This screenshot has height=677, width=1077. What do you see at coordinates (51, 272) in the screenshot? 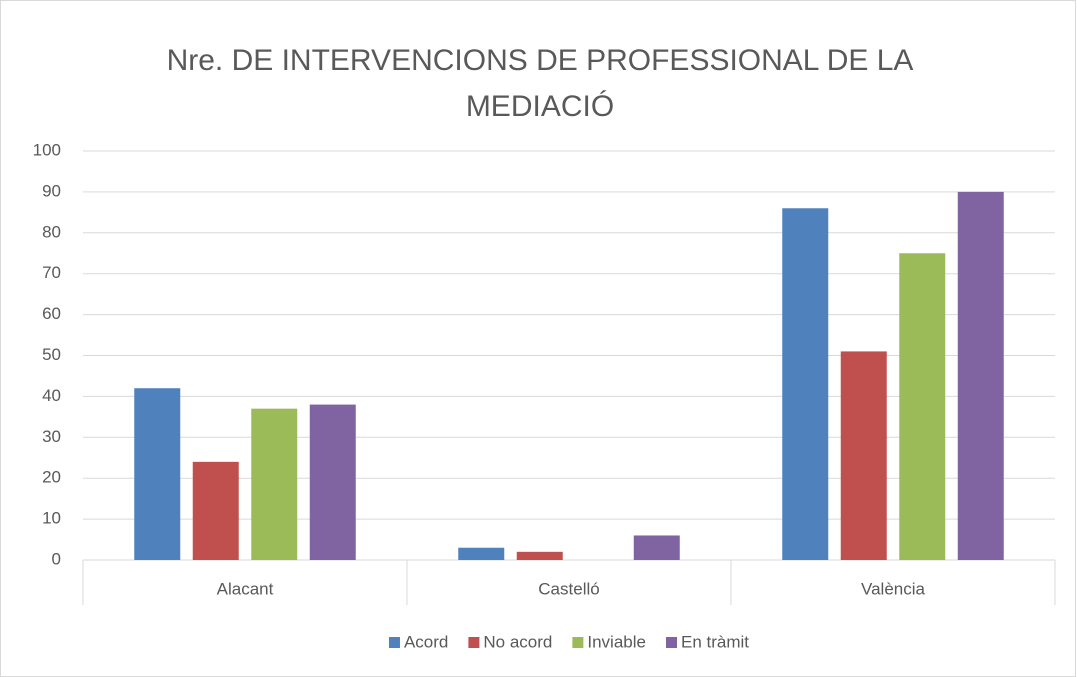
I see `y-tick-label: 70` at bounding box center [51, 272].